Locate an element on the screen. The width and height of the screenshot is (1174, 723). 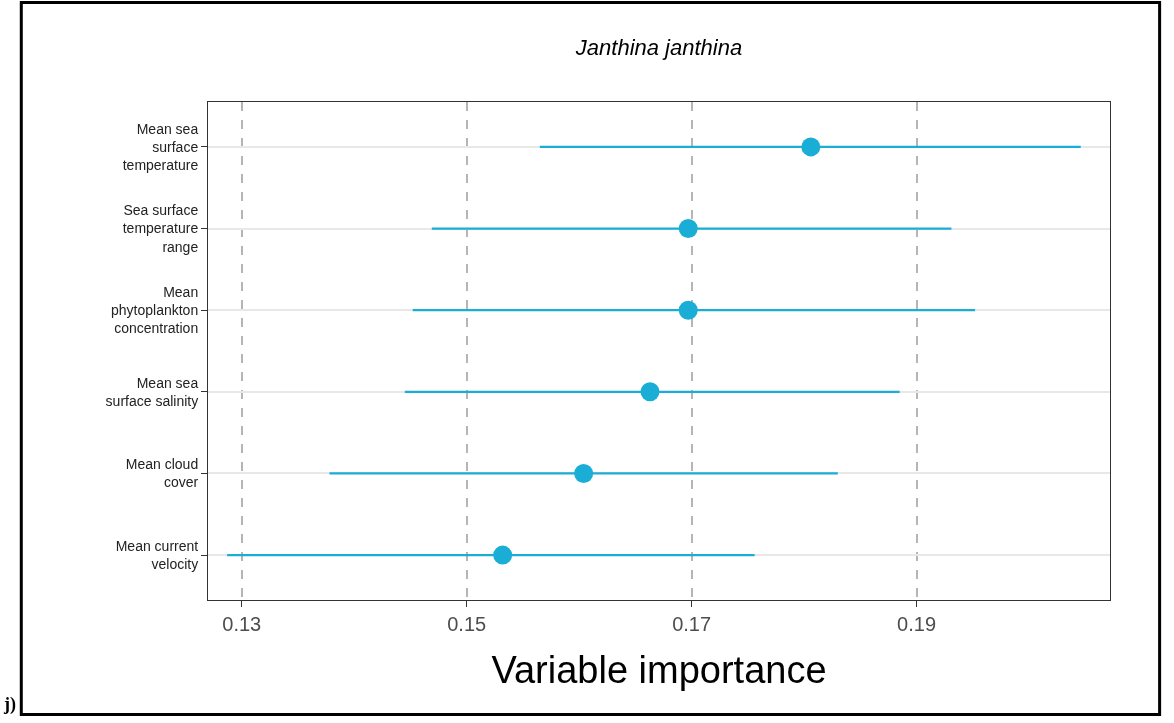
x-axis-title: Variable importance is located at coordinates (659, 670).